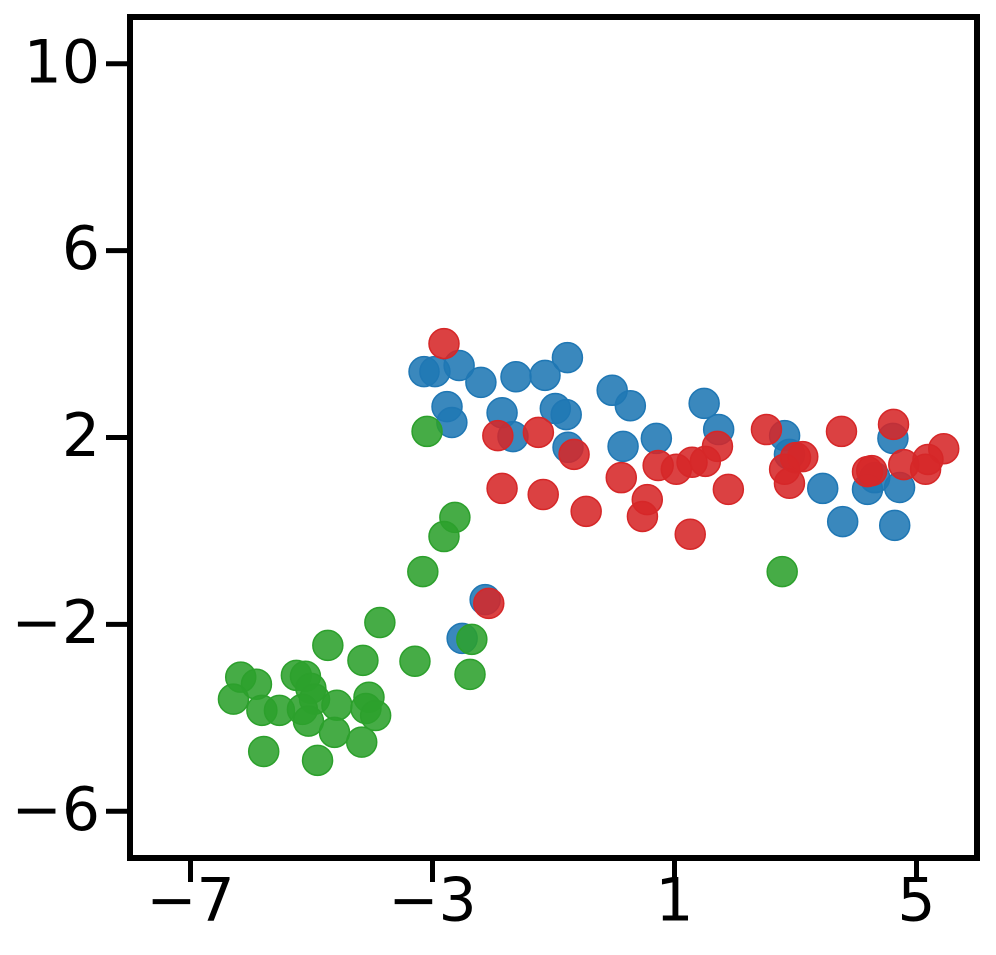 The width and height of the screenshot is (996, 955). Describe the element at coordinates (674, 901) in the screenshot. I see `x-tick-label: 1` at that location.